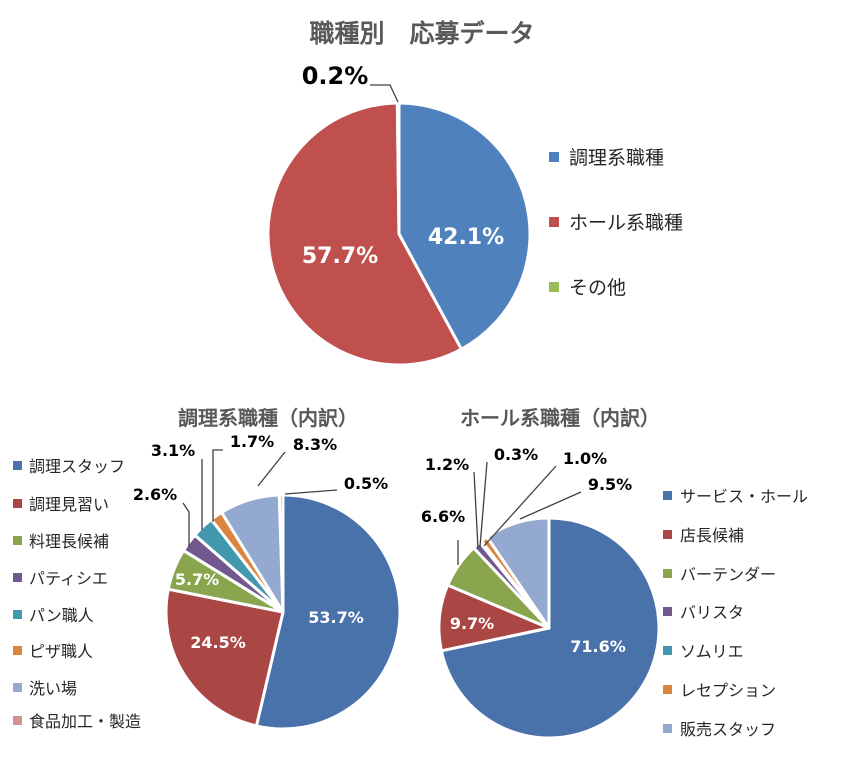 The image size is (844, 762). I want to click on data-label: 24.5%, so click(218, 642).